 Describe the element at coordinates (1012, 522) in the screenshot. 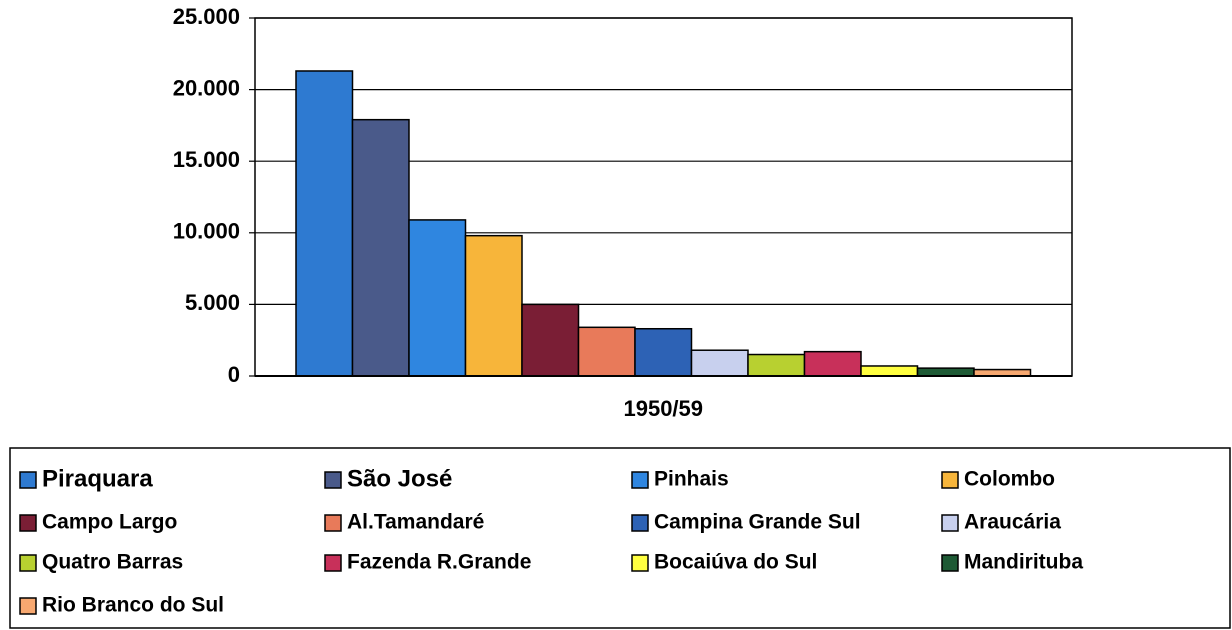

I see `legend-label: Araucária` at that location.